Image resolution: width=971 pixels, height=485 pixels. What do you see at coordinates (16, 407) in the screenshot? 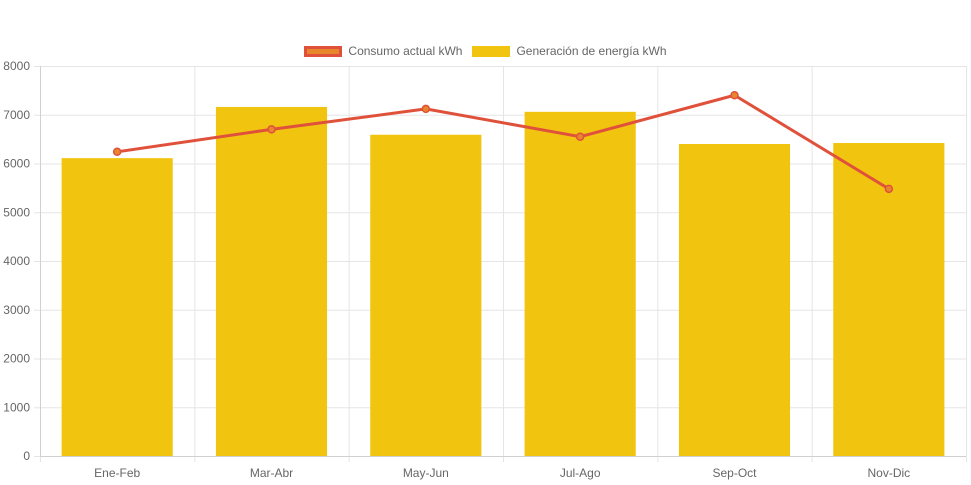
I see `y-tick-label: 1000` at bounding box center [16, 407].